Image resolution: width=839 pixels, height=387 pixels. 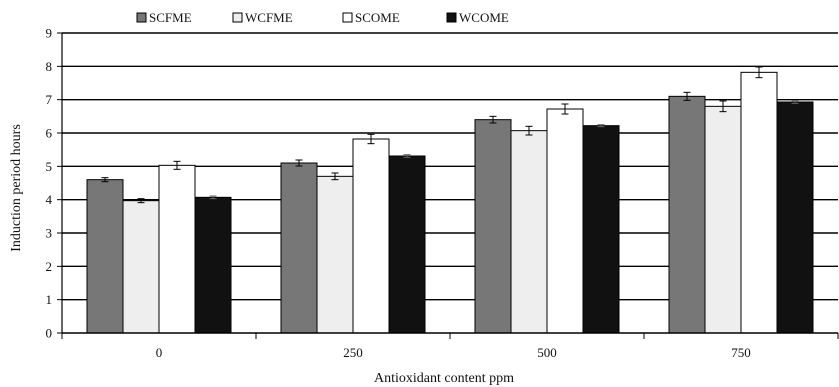 What do you see at coordinates (170, 17) in the screenshot?
I see `legend-label: SCFME` at bounding box center [170, 17].